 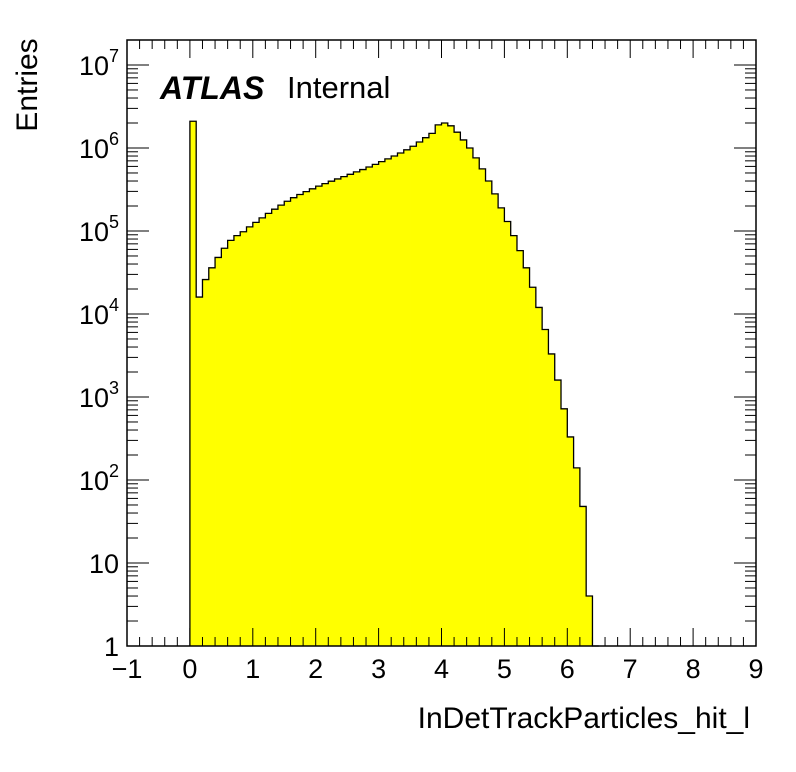 I want to click on x-tick-label: 7, so click(x=630, y=669).